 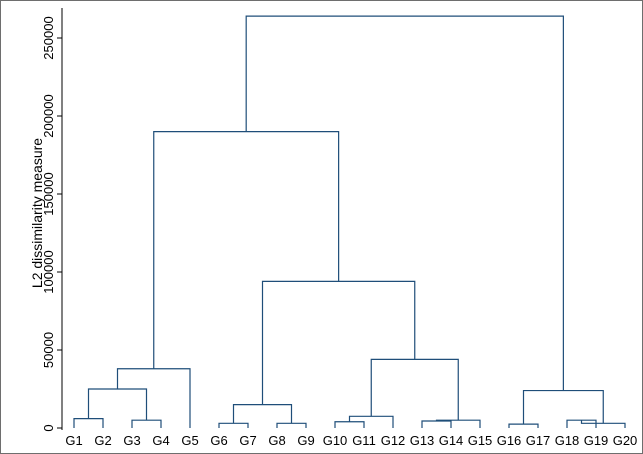 What do you see at coordinates (218, 440) in the screenshot?
I see `leaf-label-g6: G6` at bounding box center [218, 440].